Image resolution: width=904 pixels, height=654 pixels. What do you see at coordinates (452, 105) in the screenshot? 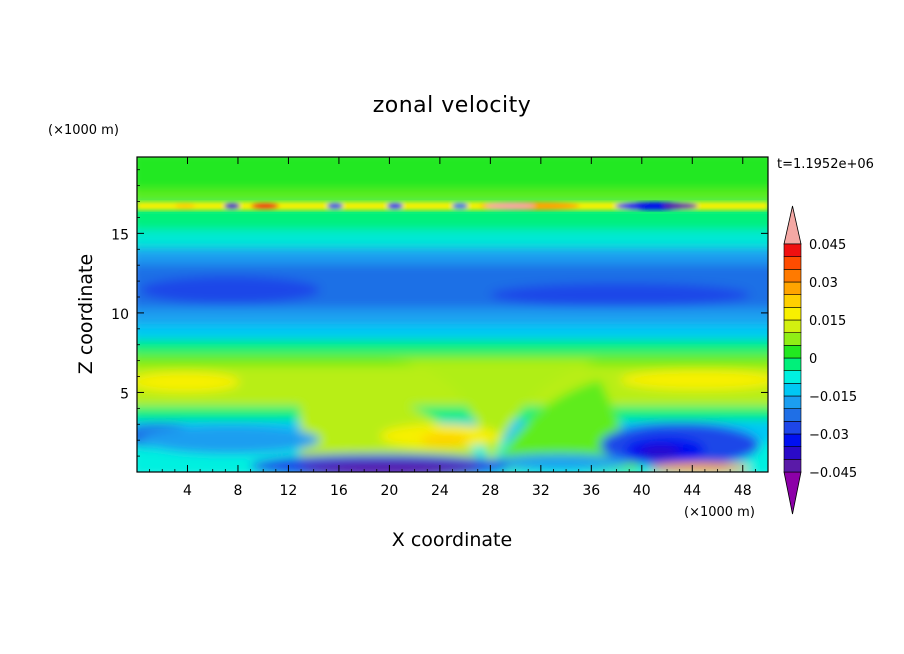
I see `chart-title: zonal velocity` at bounding box center [452, 105].